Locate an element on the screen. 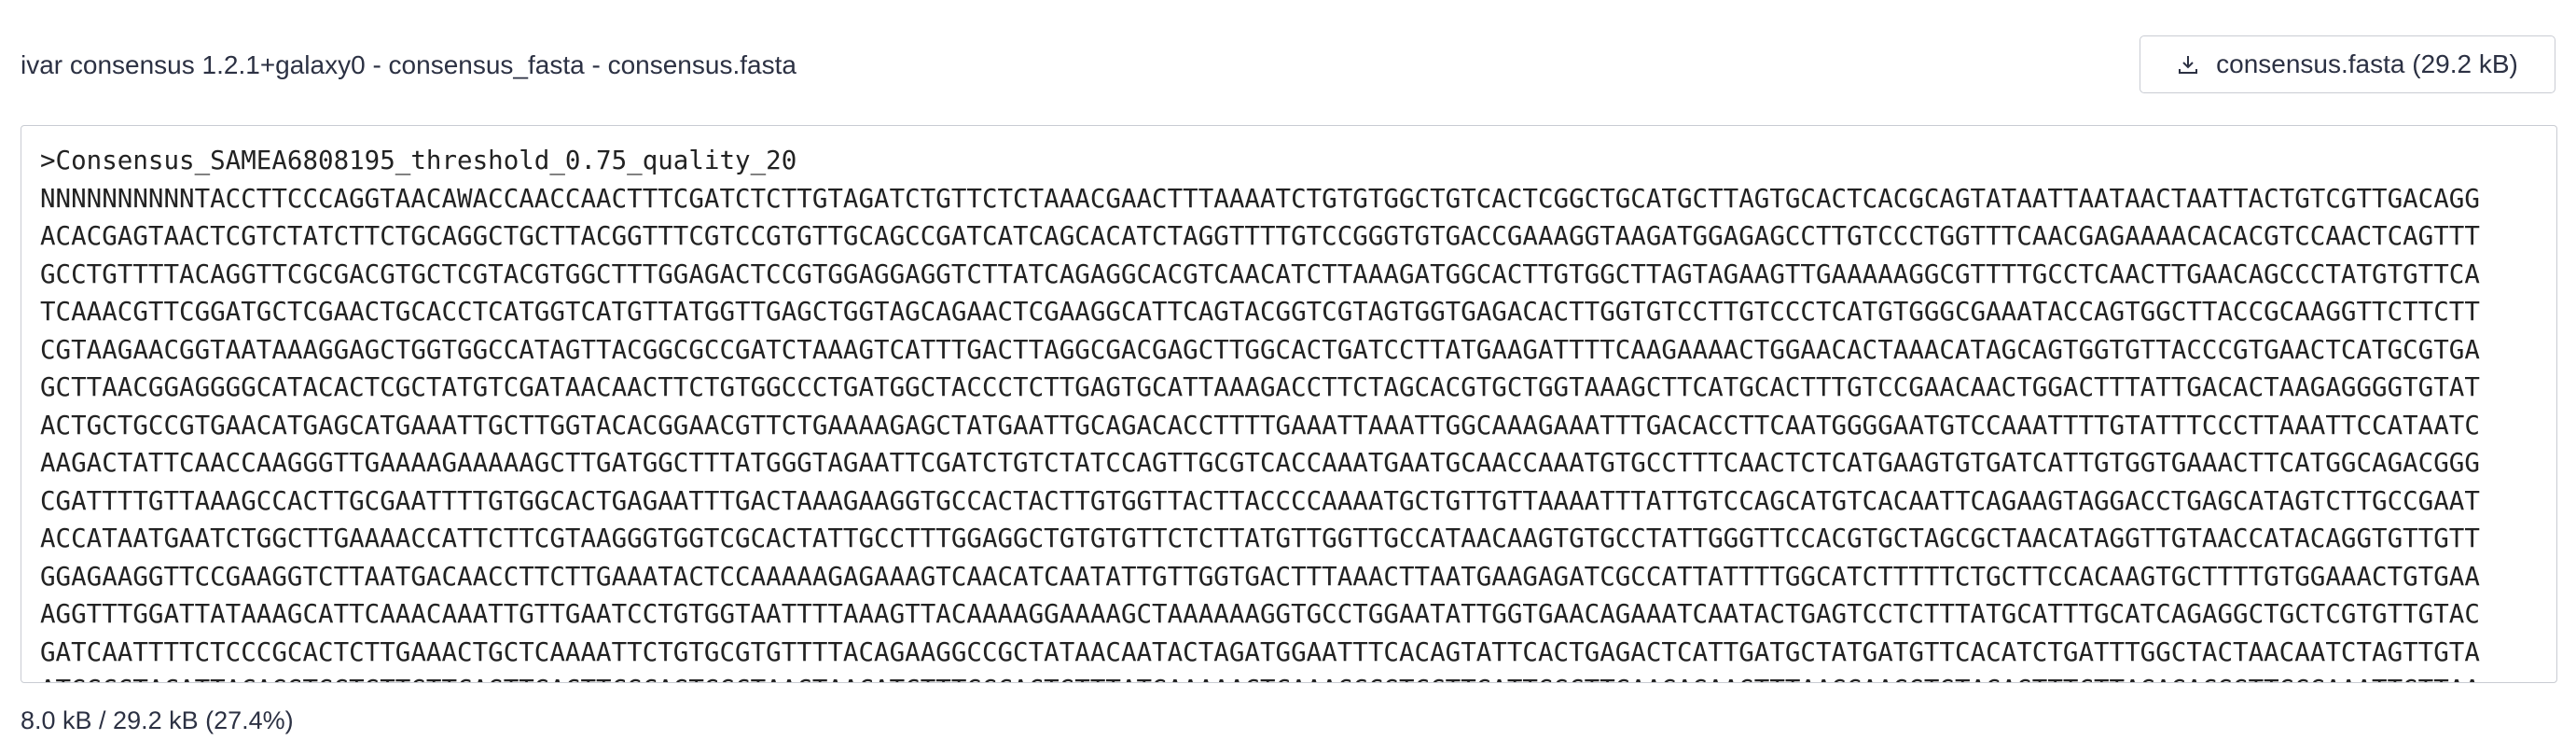  download-button: consensus.fasta (29.2 kB) is located at coordinates (2347, 64).